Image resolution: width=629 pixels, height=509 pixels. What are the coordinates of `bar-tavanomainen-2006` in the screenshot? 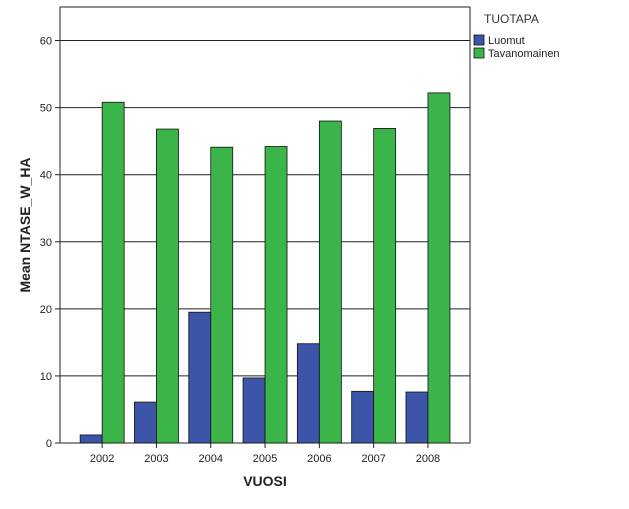 It's located at (330, 282).